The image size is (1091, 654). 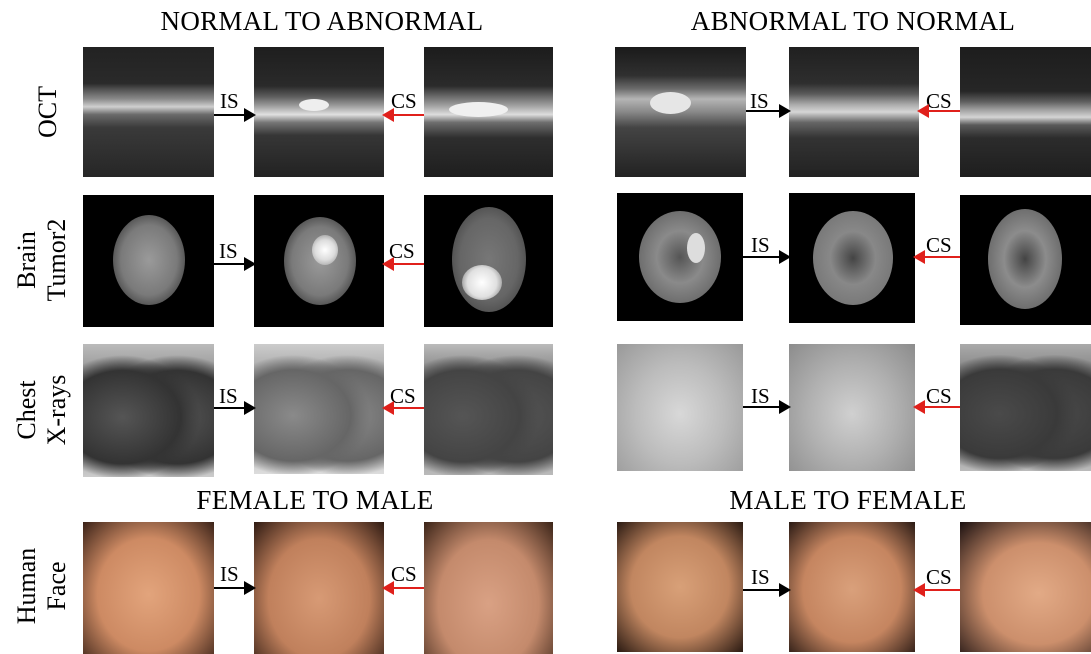 What do you see at coordinates (848, 500) in the screenshot?
I see `title-male-to-female: MALE TO FEMALE` at bounding box center [848, 500].